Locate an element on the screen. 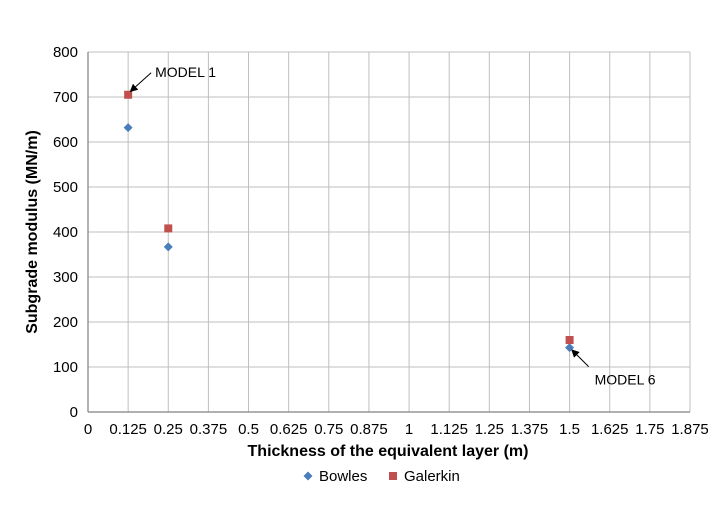 Image resolution: width=726 pixels, height=514 pixels. x-tick-label: 1 is located at coordinates (409, 429).